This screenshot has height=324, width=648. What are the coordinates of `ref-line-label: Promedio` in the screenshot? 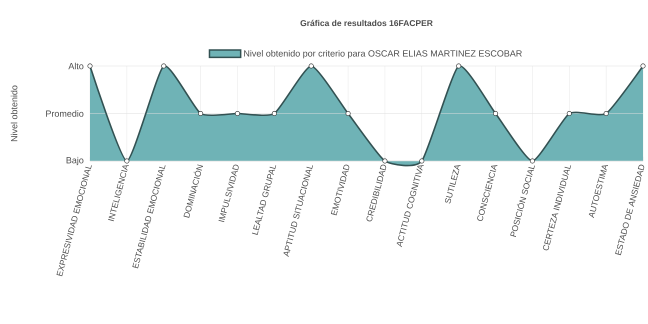 It's located at (65, 113).